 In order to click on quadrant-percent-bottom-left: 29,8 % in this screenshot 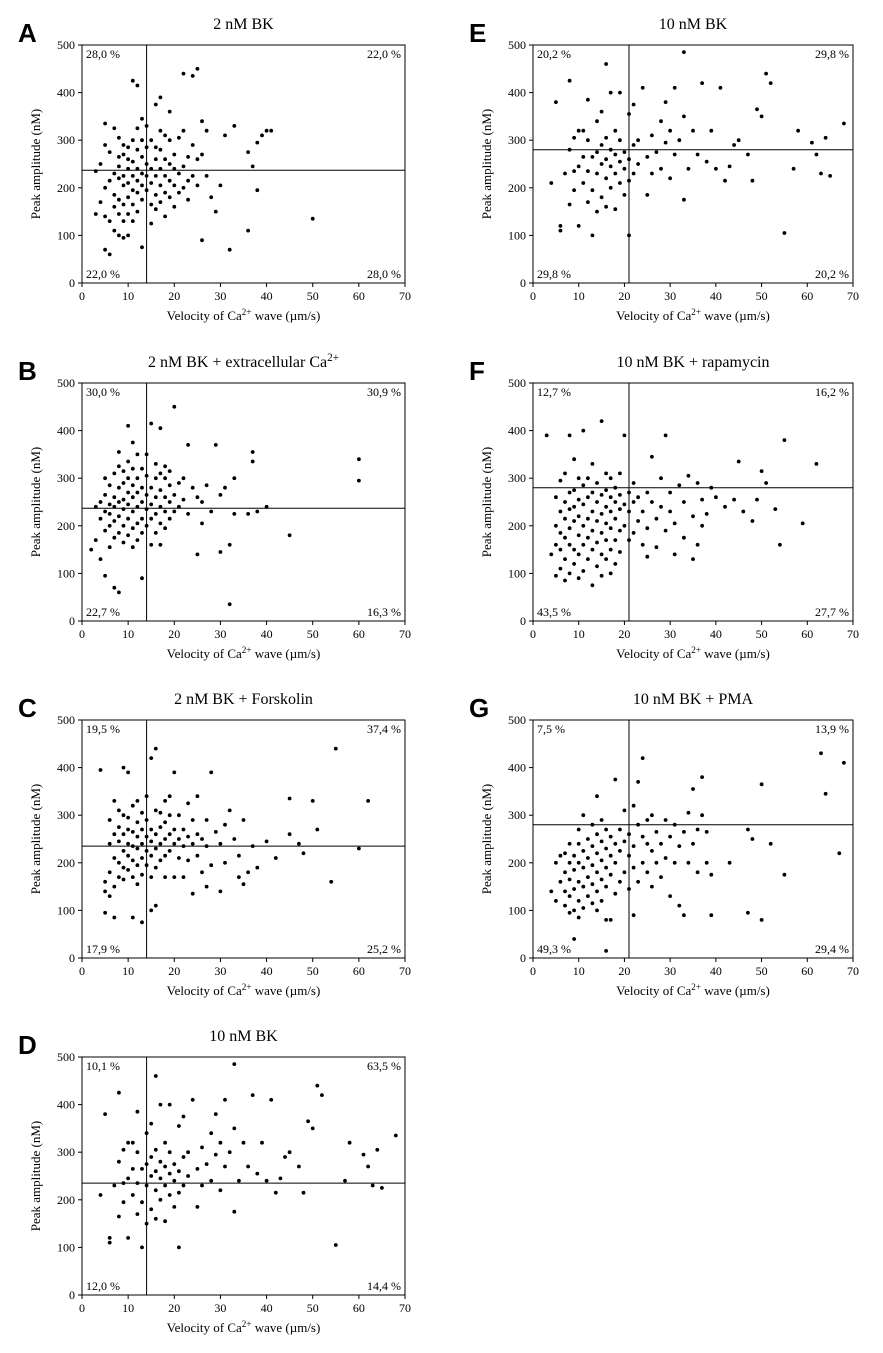, I will do `click(554, 274)`.